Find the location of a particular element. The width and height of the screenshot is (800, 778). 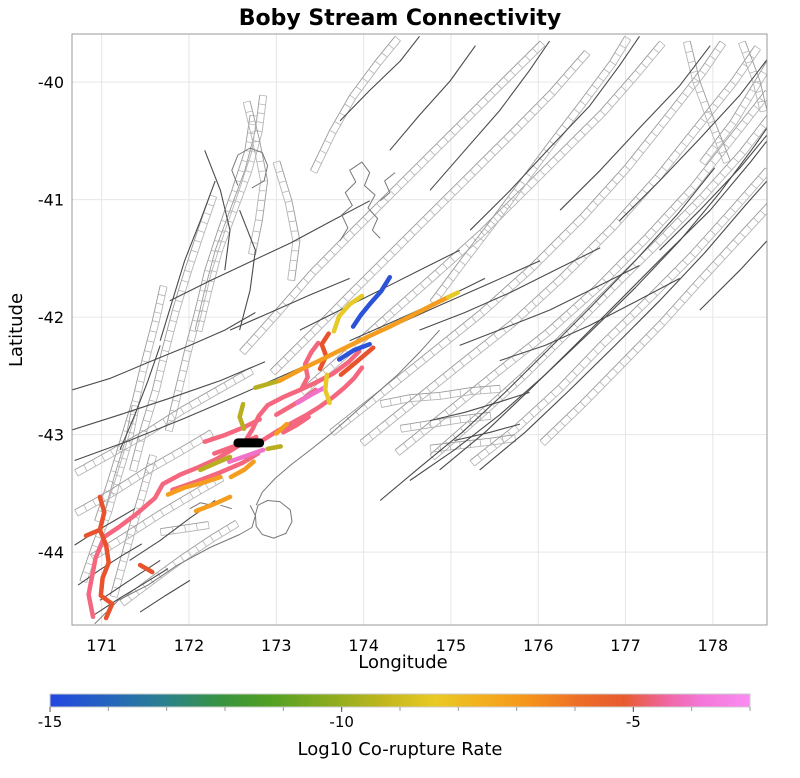

colorbar-tick-label: -5 is located at coordinates (633, 722).